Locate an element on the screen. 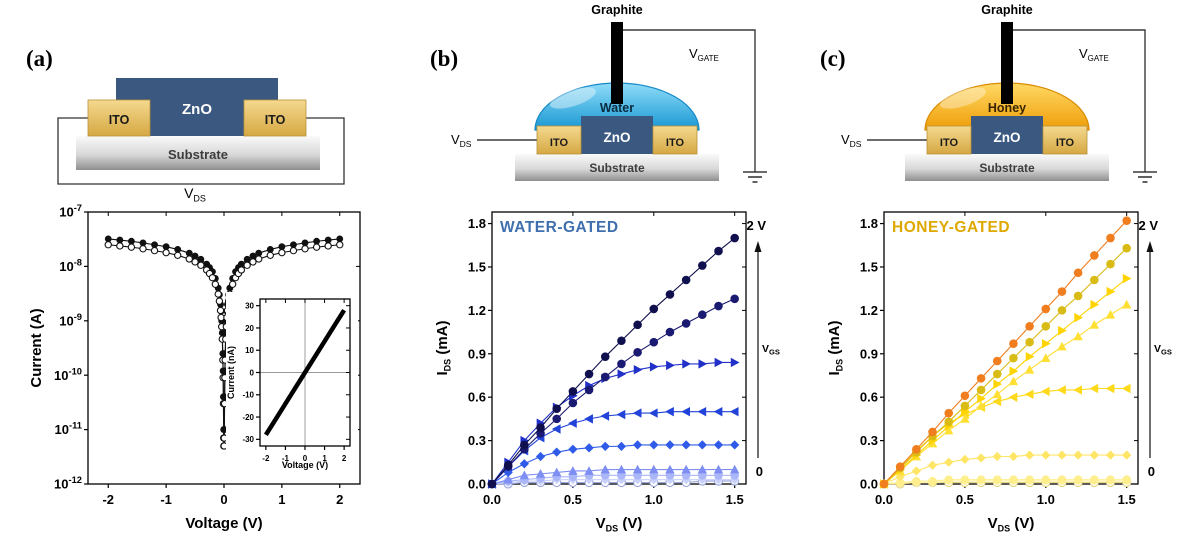 This screenshot has width=1200, height=542. chart-title: WATER-GATED is located at coordinates (559, 227).